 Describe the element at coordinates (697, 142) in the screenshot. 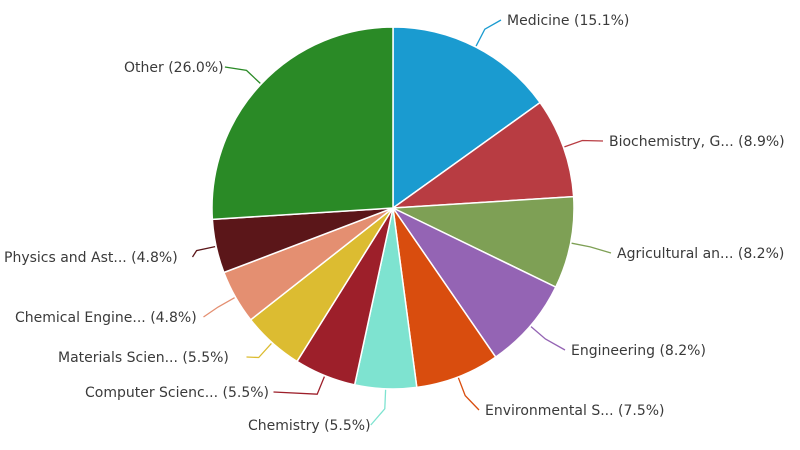

I see `slice-label: Biochemistry, G... (8.9%)` at that location.